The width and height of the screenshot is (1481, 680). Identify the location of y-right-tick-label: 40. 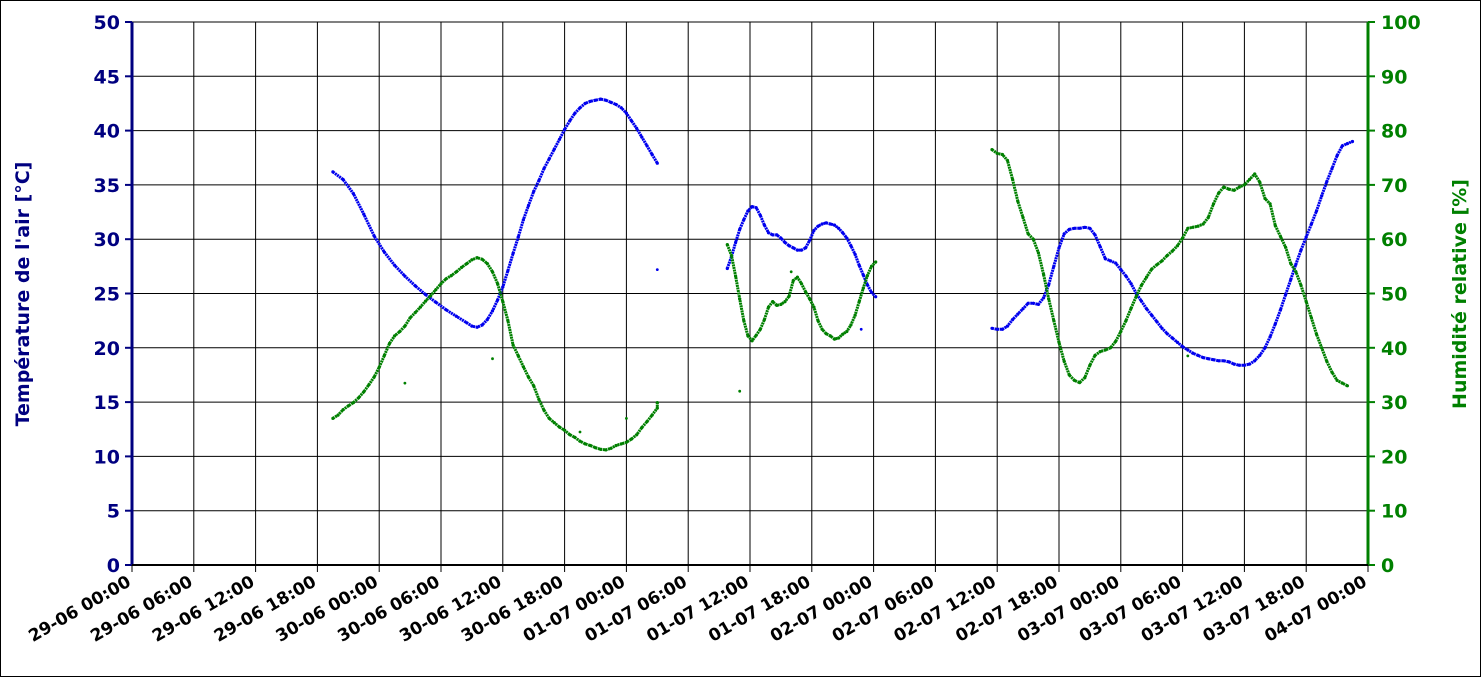
(1394, 349).